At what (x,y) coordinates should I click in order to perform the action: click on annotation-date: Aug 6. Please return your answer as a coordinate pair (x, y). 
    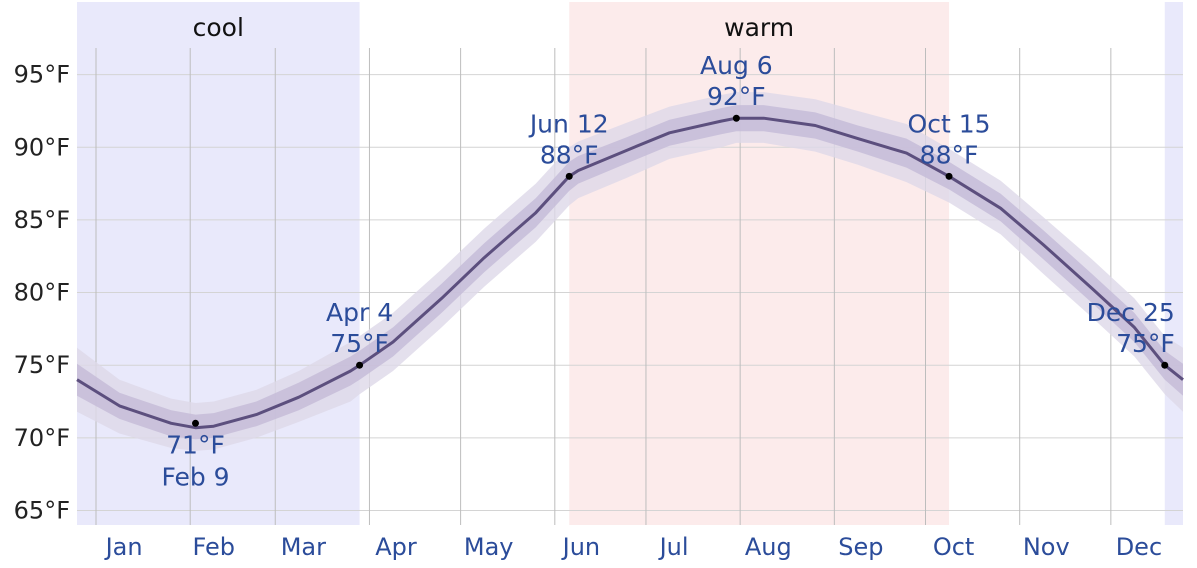
    Looking at the image, I should click on (736, 65).